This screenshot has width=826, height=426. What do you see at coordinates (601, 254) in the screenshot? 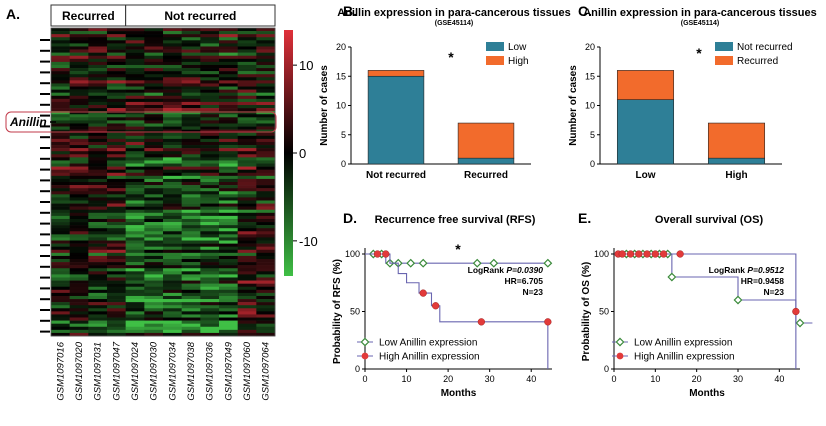
I see `y-tick-label: 100` at bounding box center [601, 254].